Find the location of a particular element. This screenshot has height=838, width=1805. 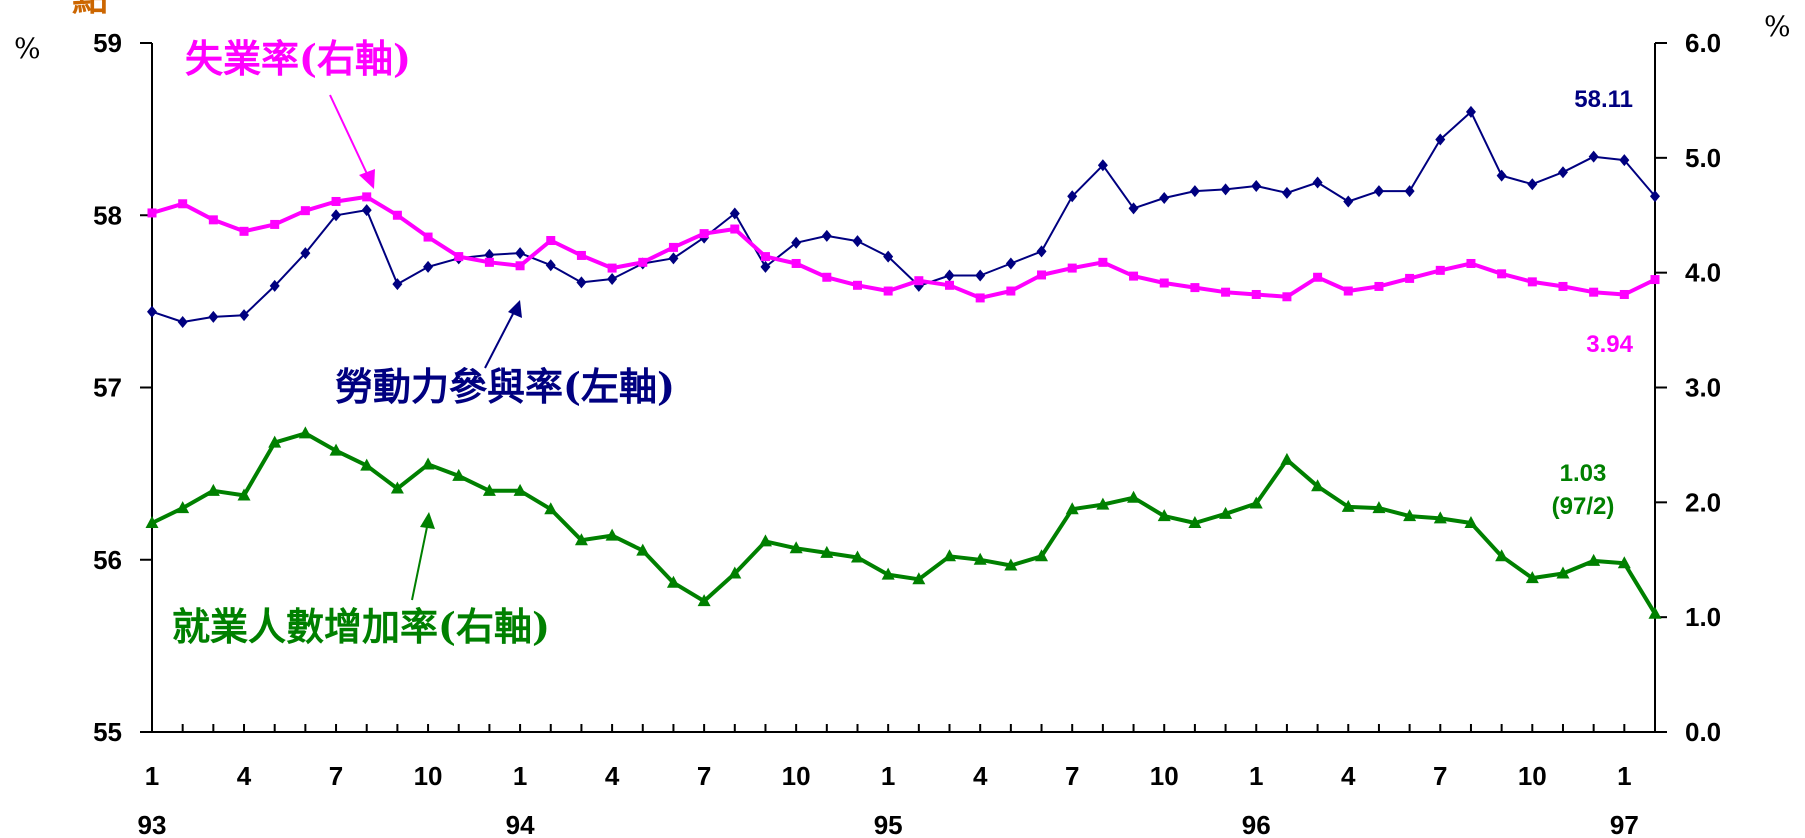

x-month-label: 4 is located at coordinates (244, 776).